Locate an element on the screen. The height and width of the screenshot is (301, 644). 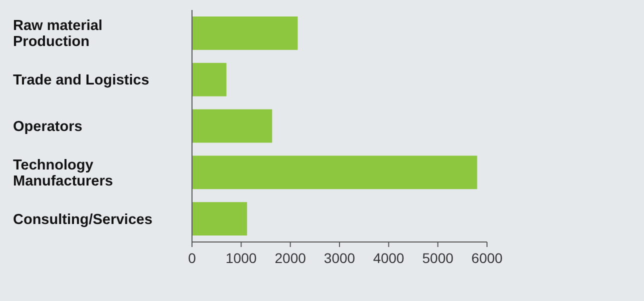
y-tick-label: Raw material Production is located at coordinates (57, 34).